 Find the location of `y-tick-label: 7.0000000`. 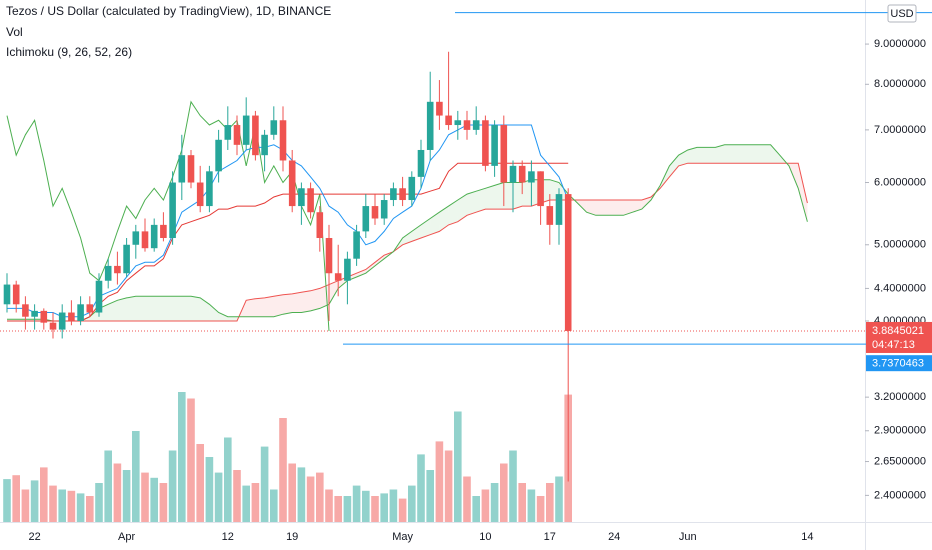

y-tick-label: 7.0000000 is located at coordinates (900, 130).